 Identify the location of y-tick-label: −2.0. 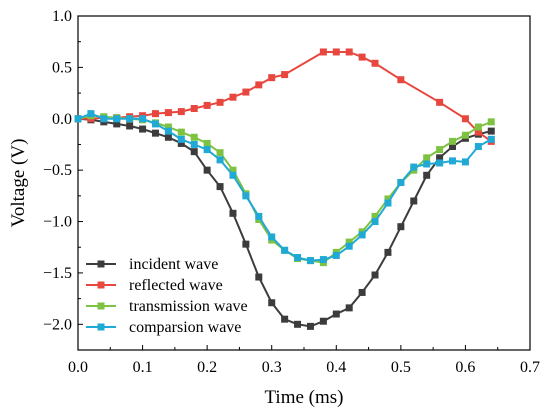
(57, 324).